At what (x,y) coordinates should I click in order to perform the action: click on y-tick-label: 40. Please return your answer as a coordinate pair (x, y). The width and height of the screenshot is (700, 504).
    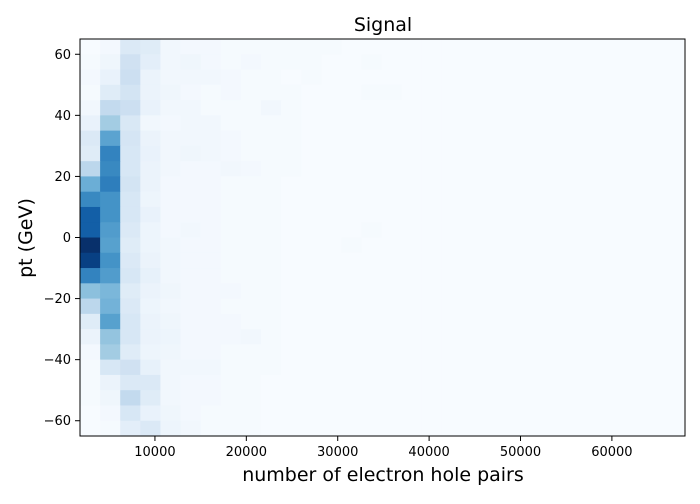
    Looking at the image, I should click on (62, 116).